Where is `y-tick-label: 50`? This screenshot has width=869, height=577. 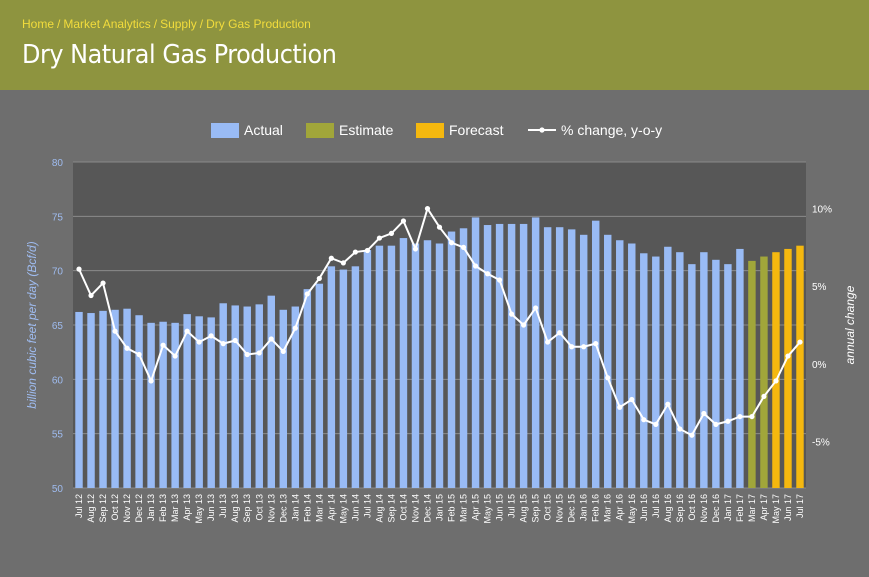
y-tick-label: 50 is located at coordinates (58, 489).